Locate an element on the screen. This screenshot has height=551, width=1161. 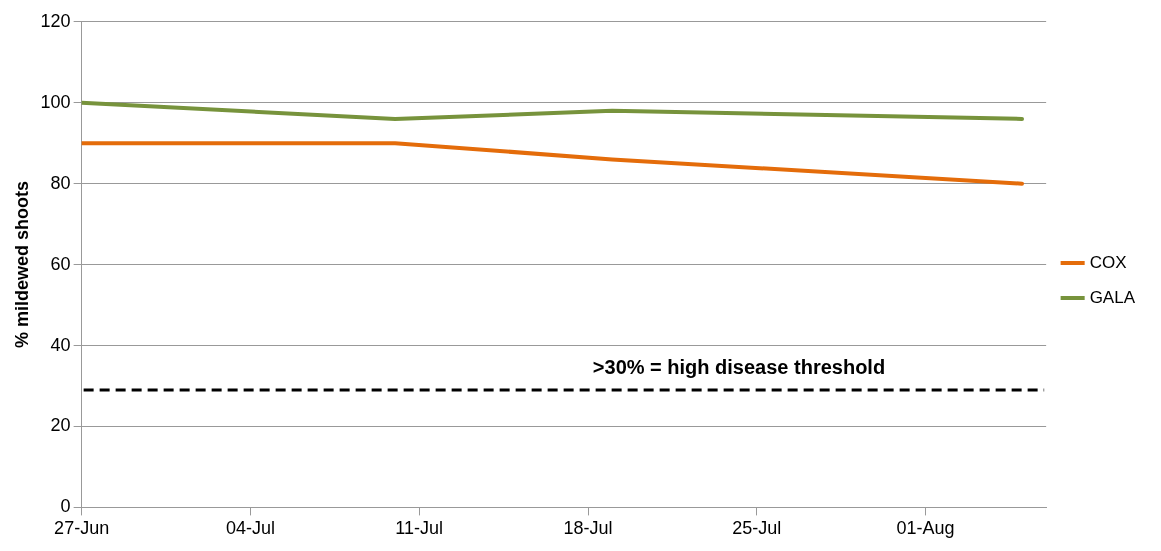
x-tick-label: 27-Jun is located at coordinates (82, 528).